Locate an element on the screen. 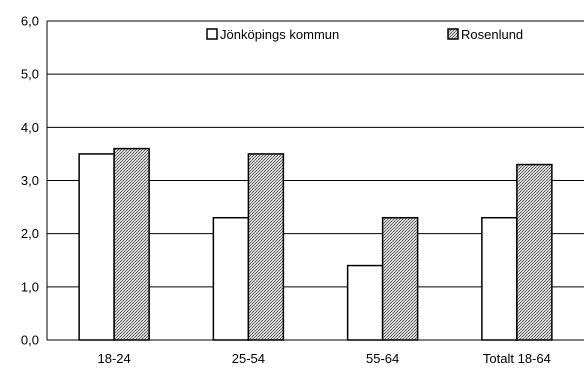 This screenshot has height=371, width=584. x-tick-label: 18-24 is located at coordinates (114, 358).